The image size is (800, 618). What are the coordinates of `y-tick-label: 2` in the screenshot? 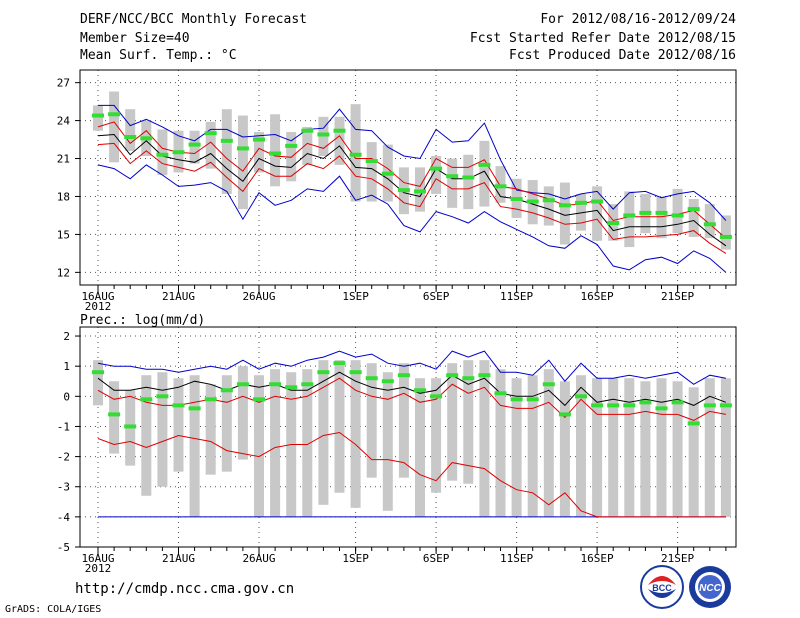 It's located at (66, 336).